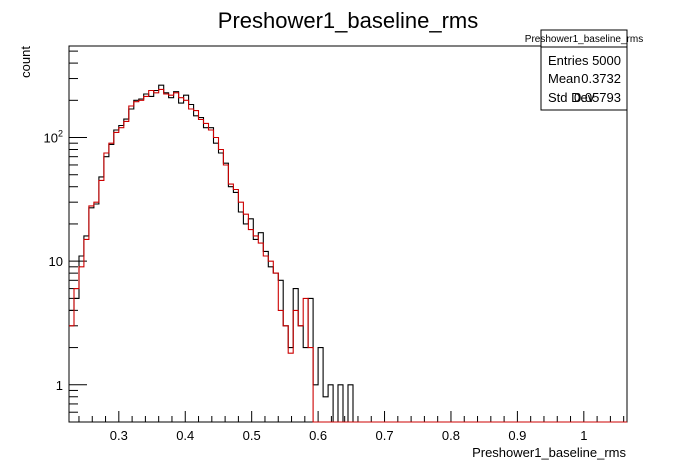 Image resolution: width=696 pixels, height=472 pixels. Describe the element at coordinates (56, 261) in the screenshot. I see `y-tick-label: 10` at that location.